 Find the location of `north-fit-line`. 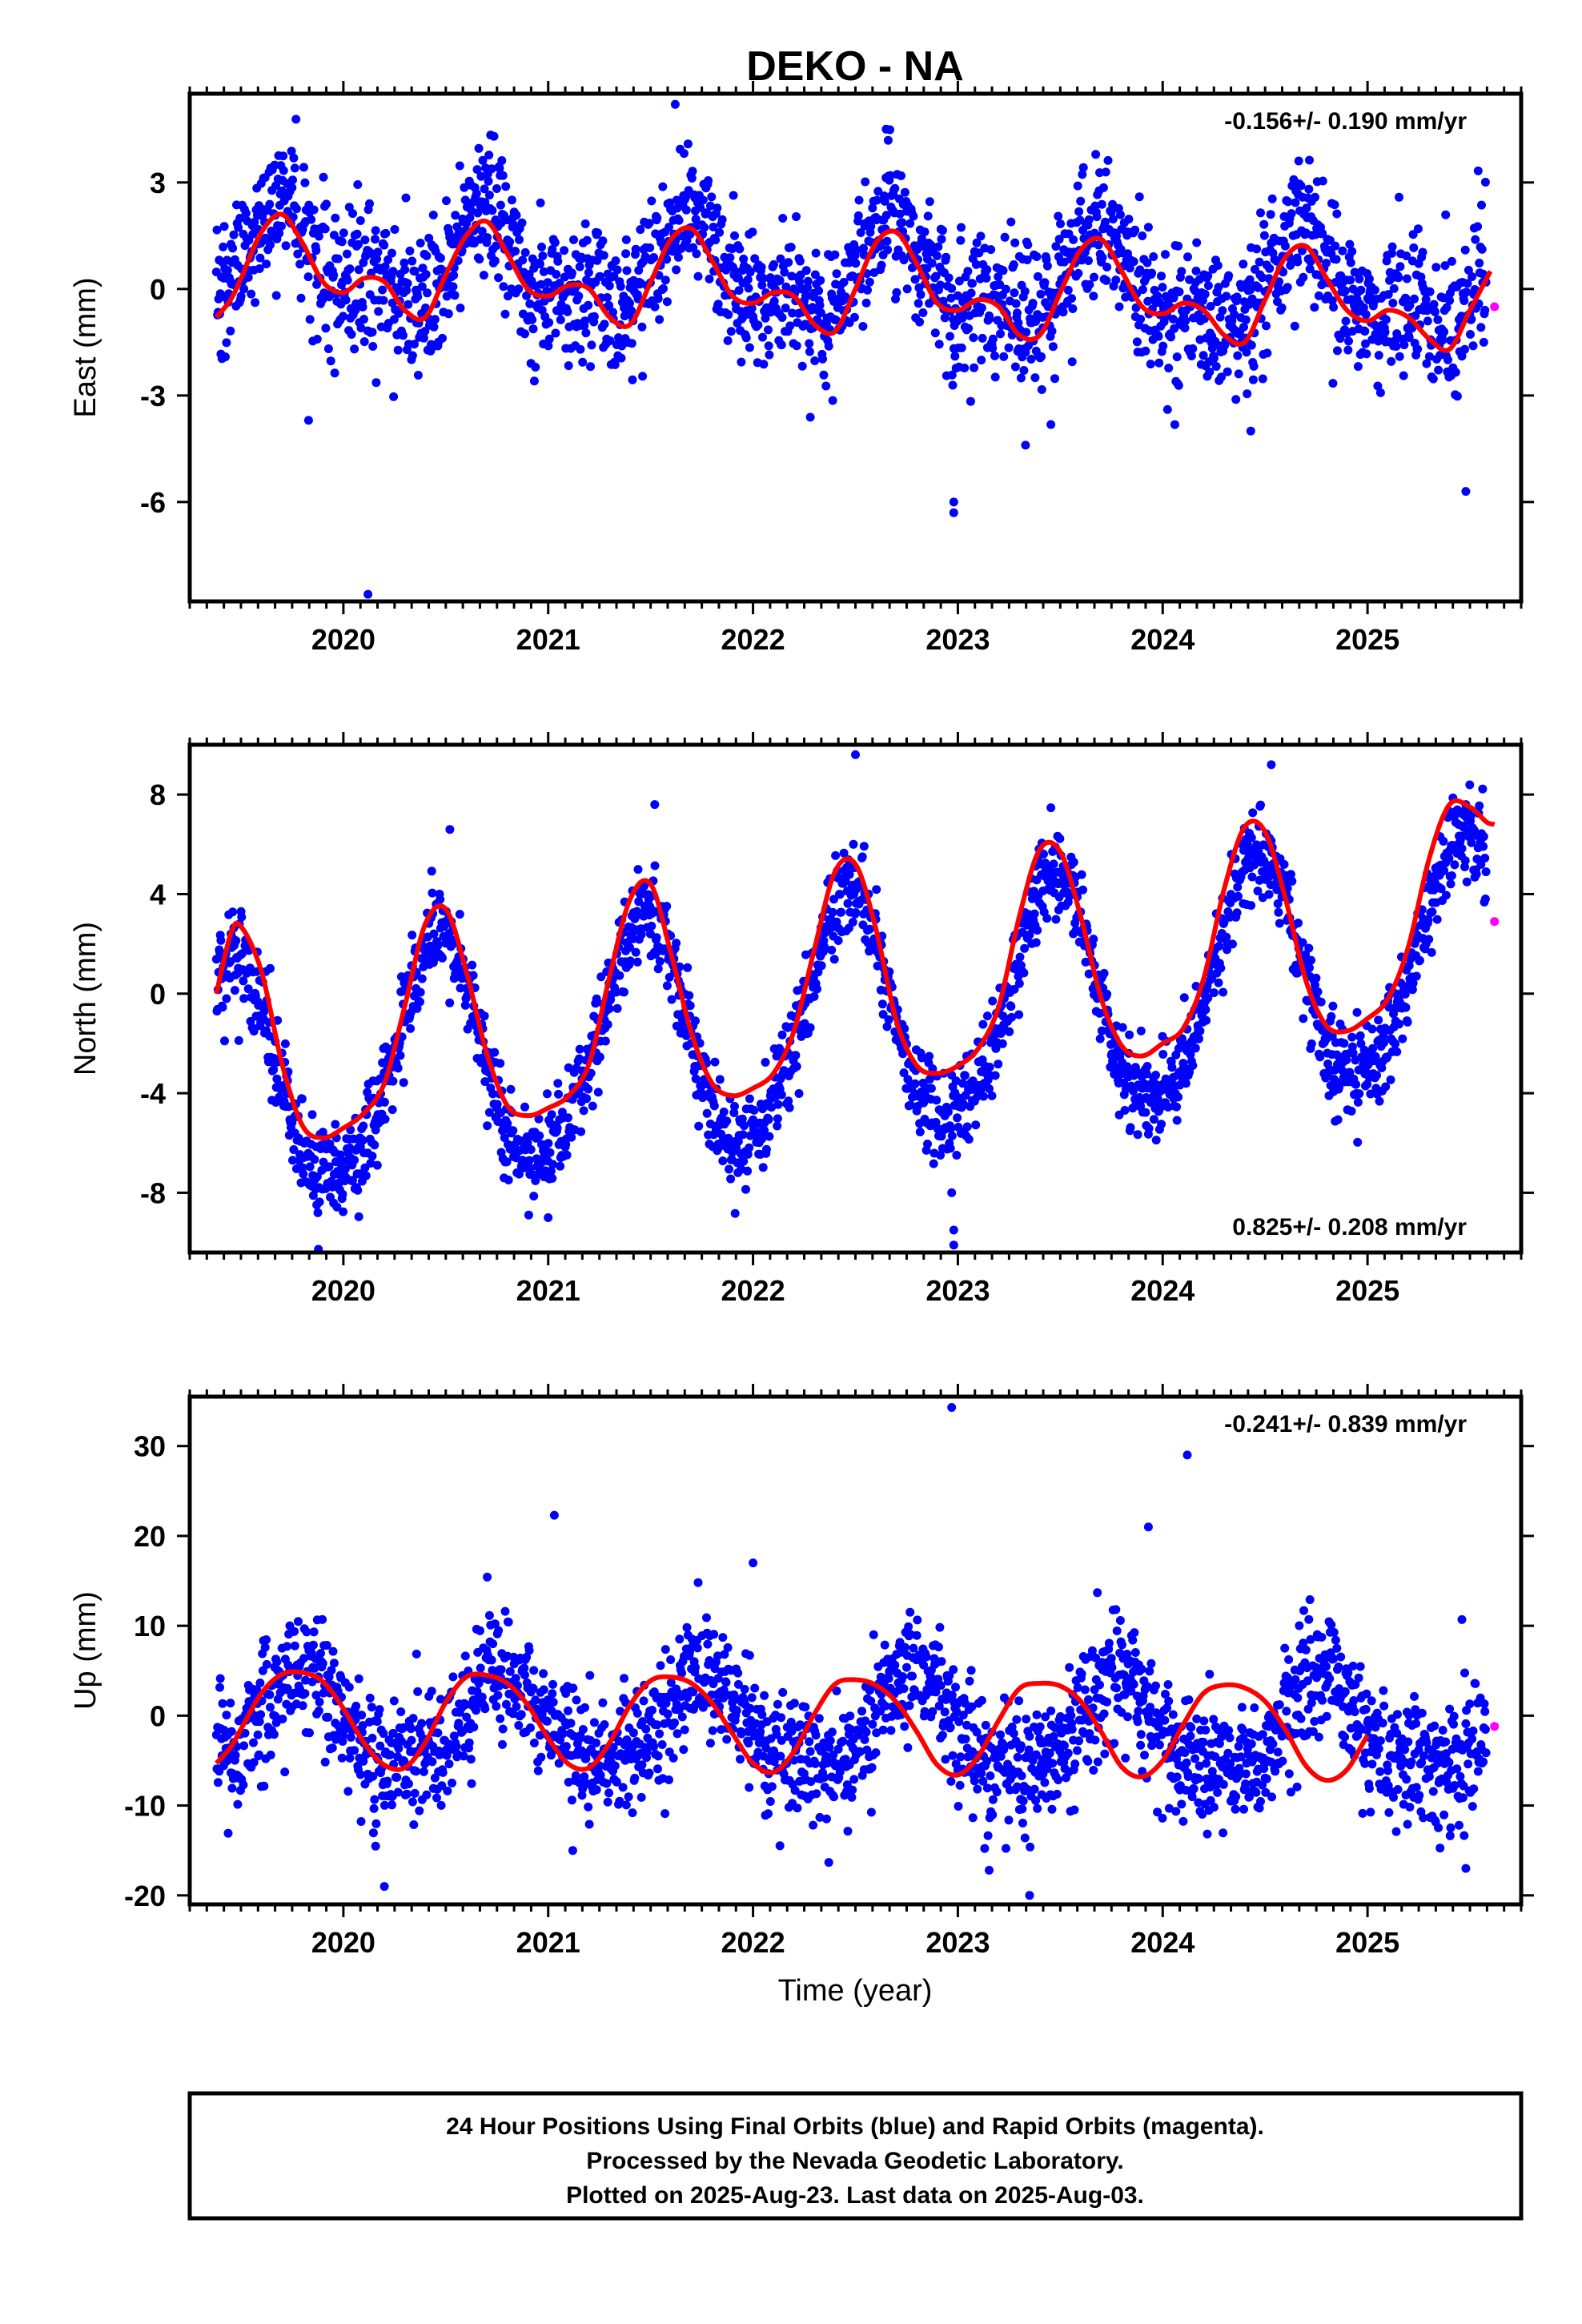

north-fit-line is located at coordinates (855, 969).